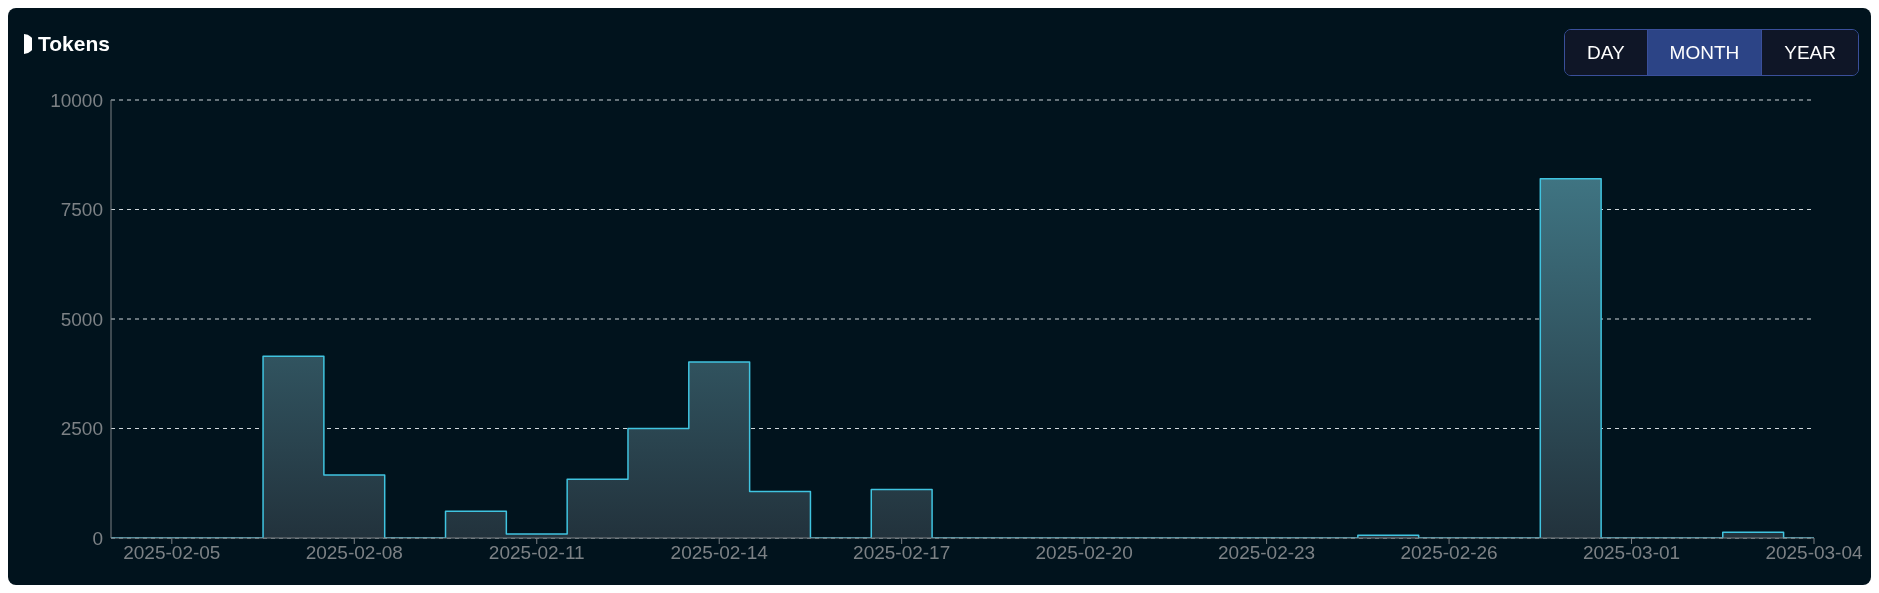  What do you see at coordinates (76, 100) in the screenshot?
I see `y-tick-label: 10000` at bounding box center [76, 100].